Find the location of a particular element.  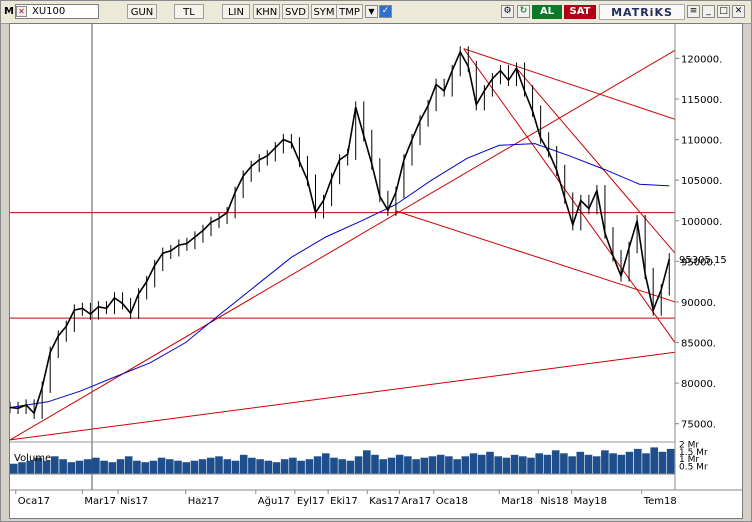

y-tick-label: 110000. is located at coordinates (701, 141).